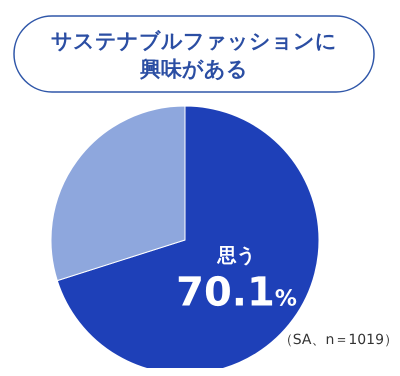 The width and height of the screenshot is (400, 376). Describe the element at coordinates (194, 55) in the screenshot. I see `chart-title: サステナブルファッションに興味がある` at that location.